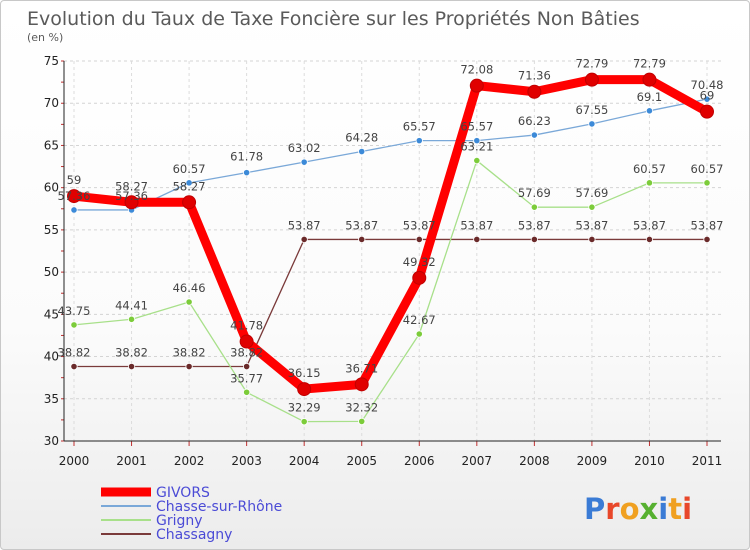  I want to click on data-label: 44.41, so click(131, 305).